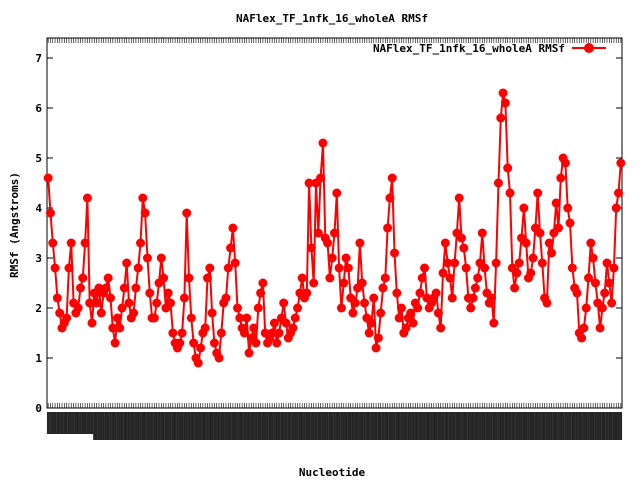 The width and height of the screenshot is (640, 480). Describe the element at coordinates (38, 58) in the screenshot. I see `y-tick-label: 7` at that location.